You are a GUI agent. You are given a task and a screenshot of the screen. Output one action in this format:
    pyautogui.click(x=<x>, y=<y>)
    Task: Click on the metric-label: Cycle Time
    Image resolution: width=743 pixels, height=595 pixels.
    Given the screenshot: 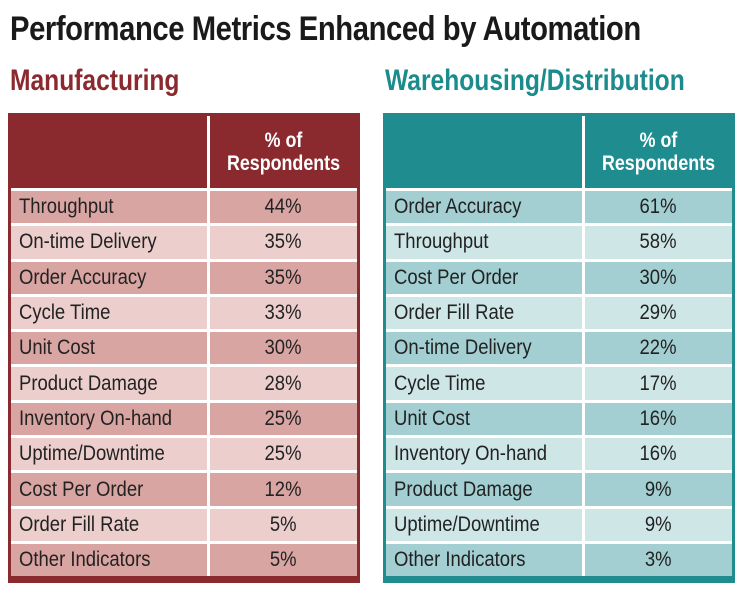 What is the action you would take?
    pyautogui.click(x=440, y=383)
    